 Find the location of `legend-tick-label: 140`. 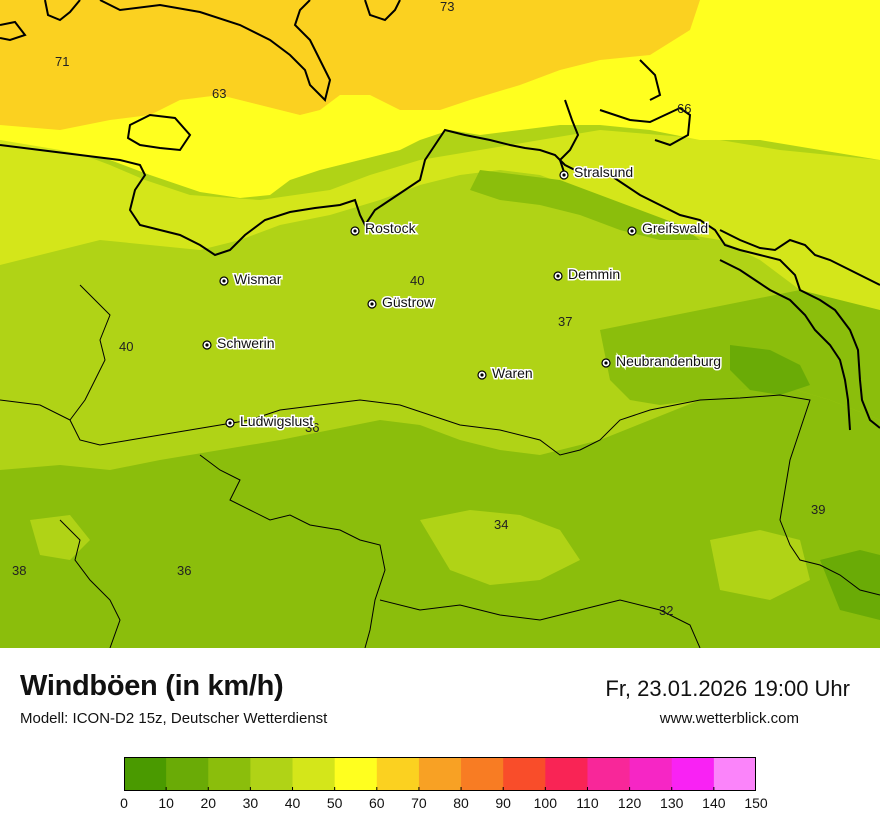

legend-tick-label: 140 is located at coordinates (714, 803).